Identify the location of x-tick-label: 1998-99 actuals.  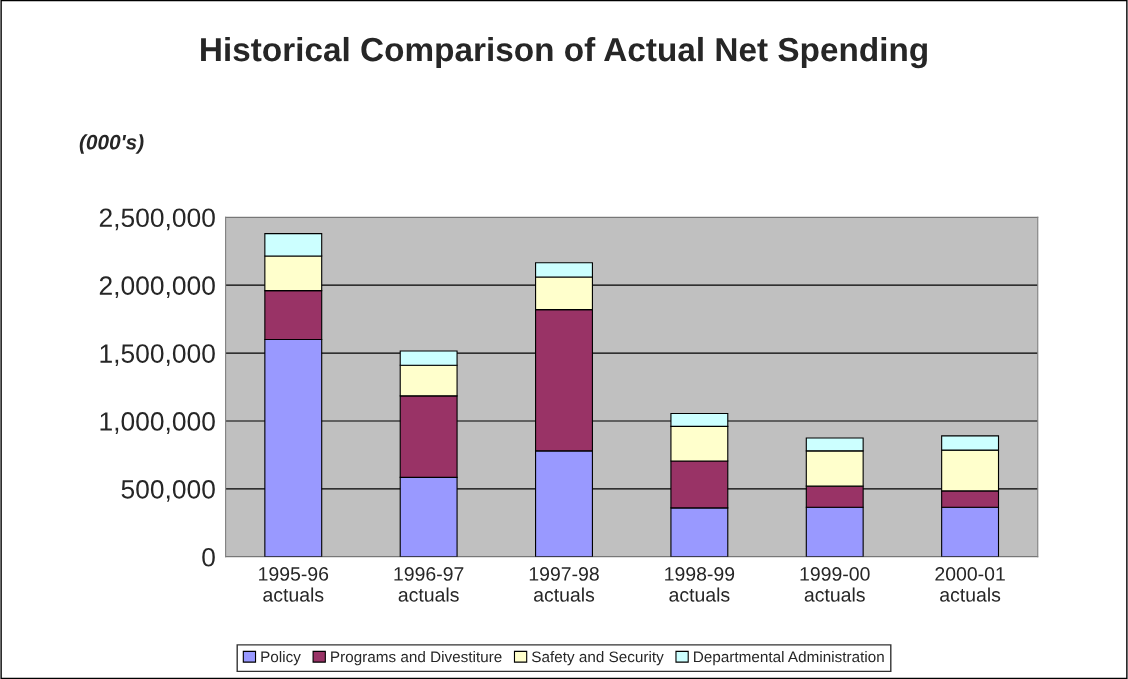
(700, 584).